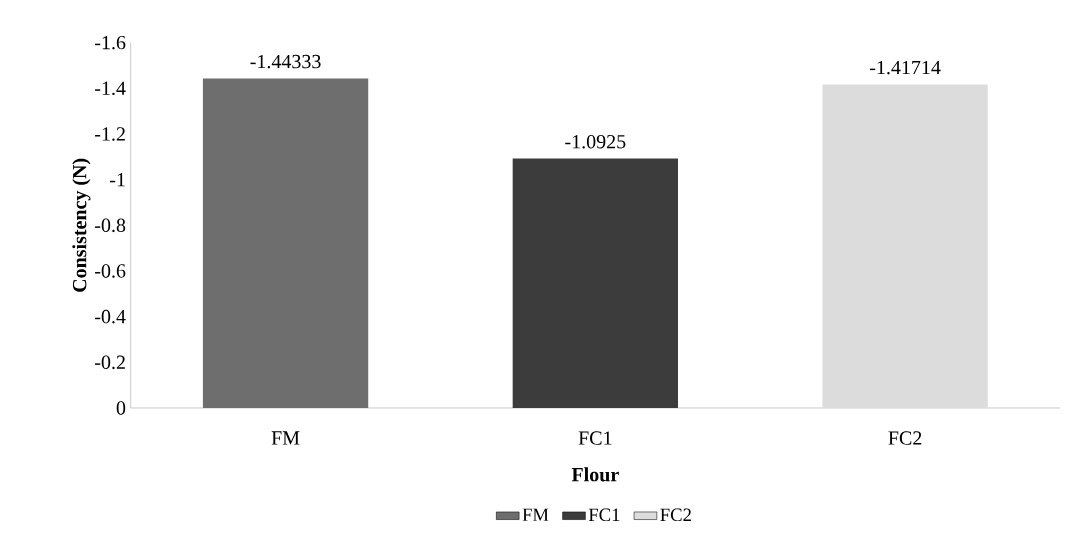 The image size is (1081, 560). Describe the element at coordinates (110, 271) in the screenshot. I see `y-tick-label: -0.6` at that location.